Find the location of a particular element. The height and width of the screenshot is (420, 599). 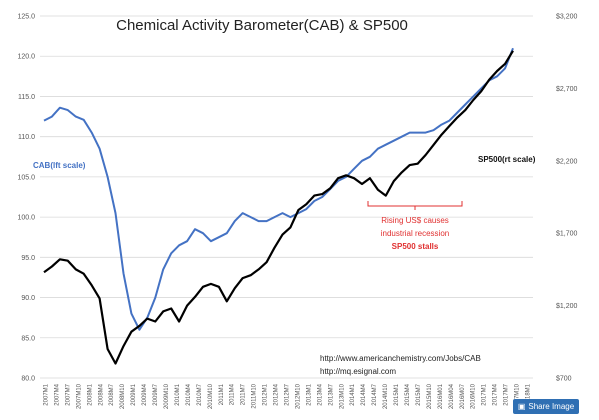

x-tick-label: 2008M10 is located at coordinates (123, 396).